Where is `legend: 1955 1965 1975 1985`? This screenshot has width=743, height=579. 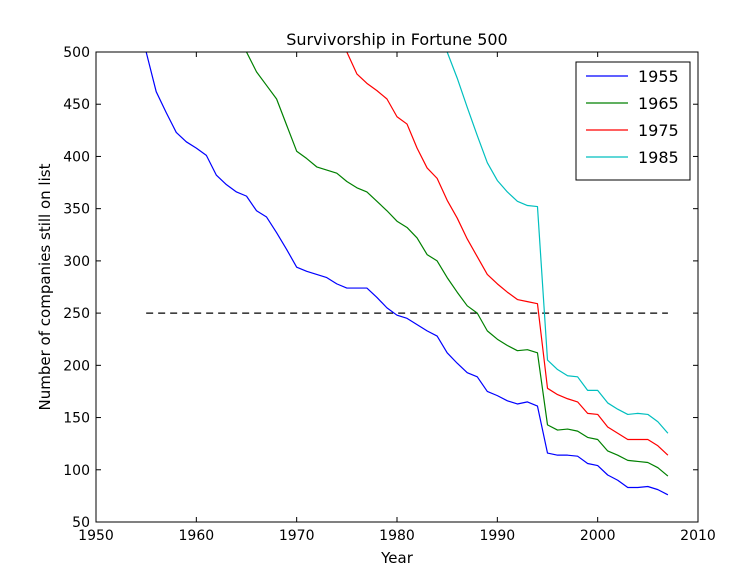
legend: 1955 1965 1975 1985 is located at coordinates (633, 121).